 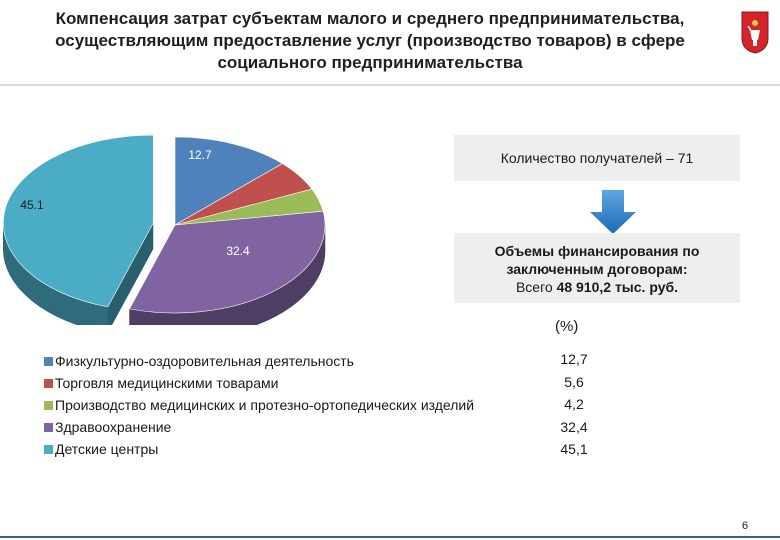 What do you see at coordinates (390, 537) in the screenshot?
I see `bottom-divider` at bounding box center [390, 537].